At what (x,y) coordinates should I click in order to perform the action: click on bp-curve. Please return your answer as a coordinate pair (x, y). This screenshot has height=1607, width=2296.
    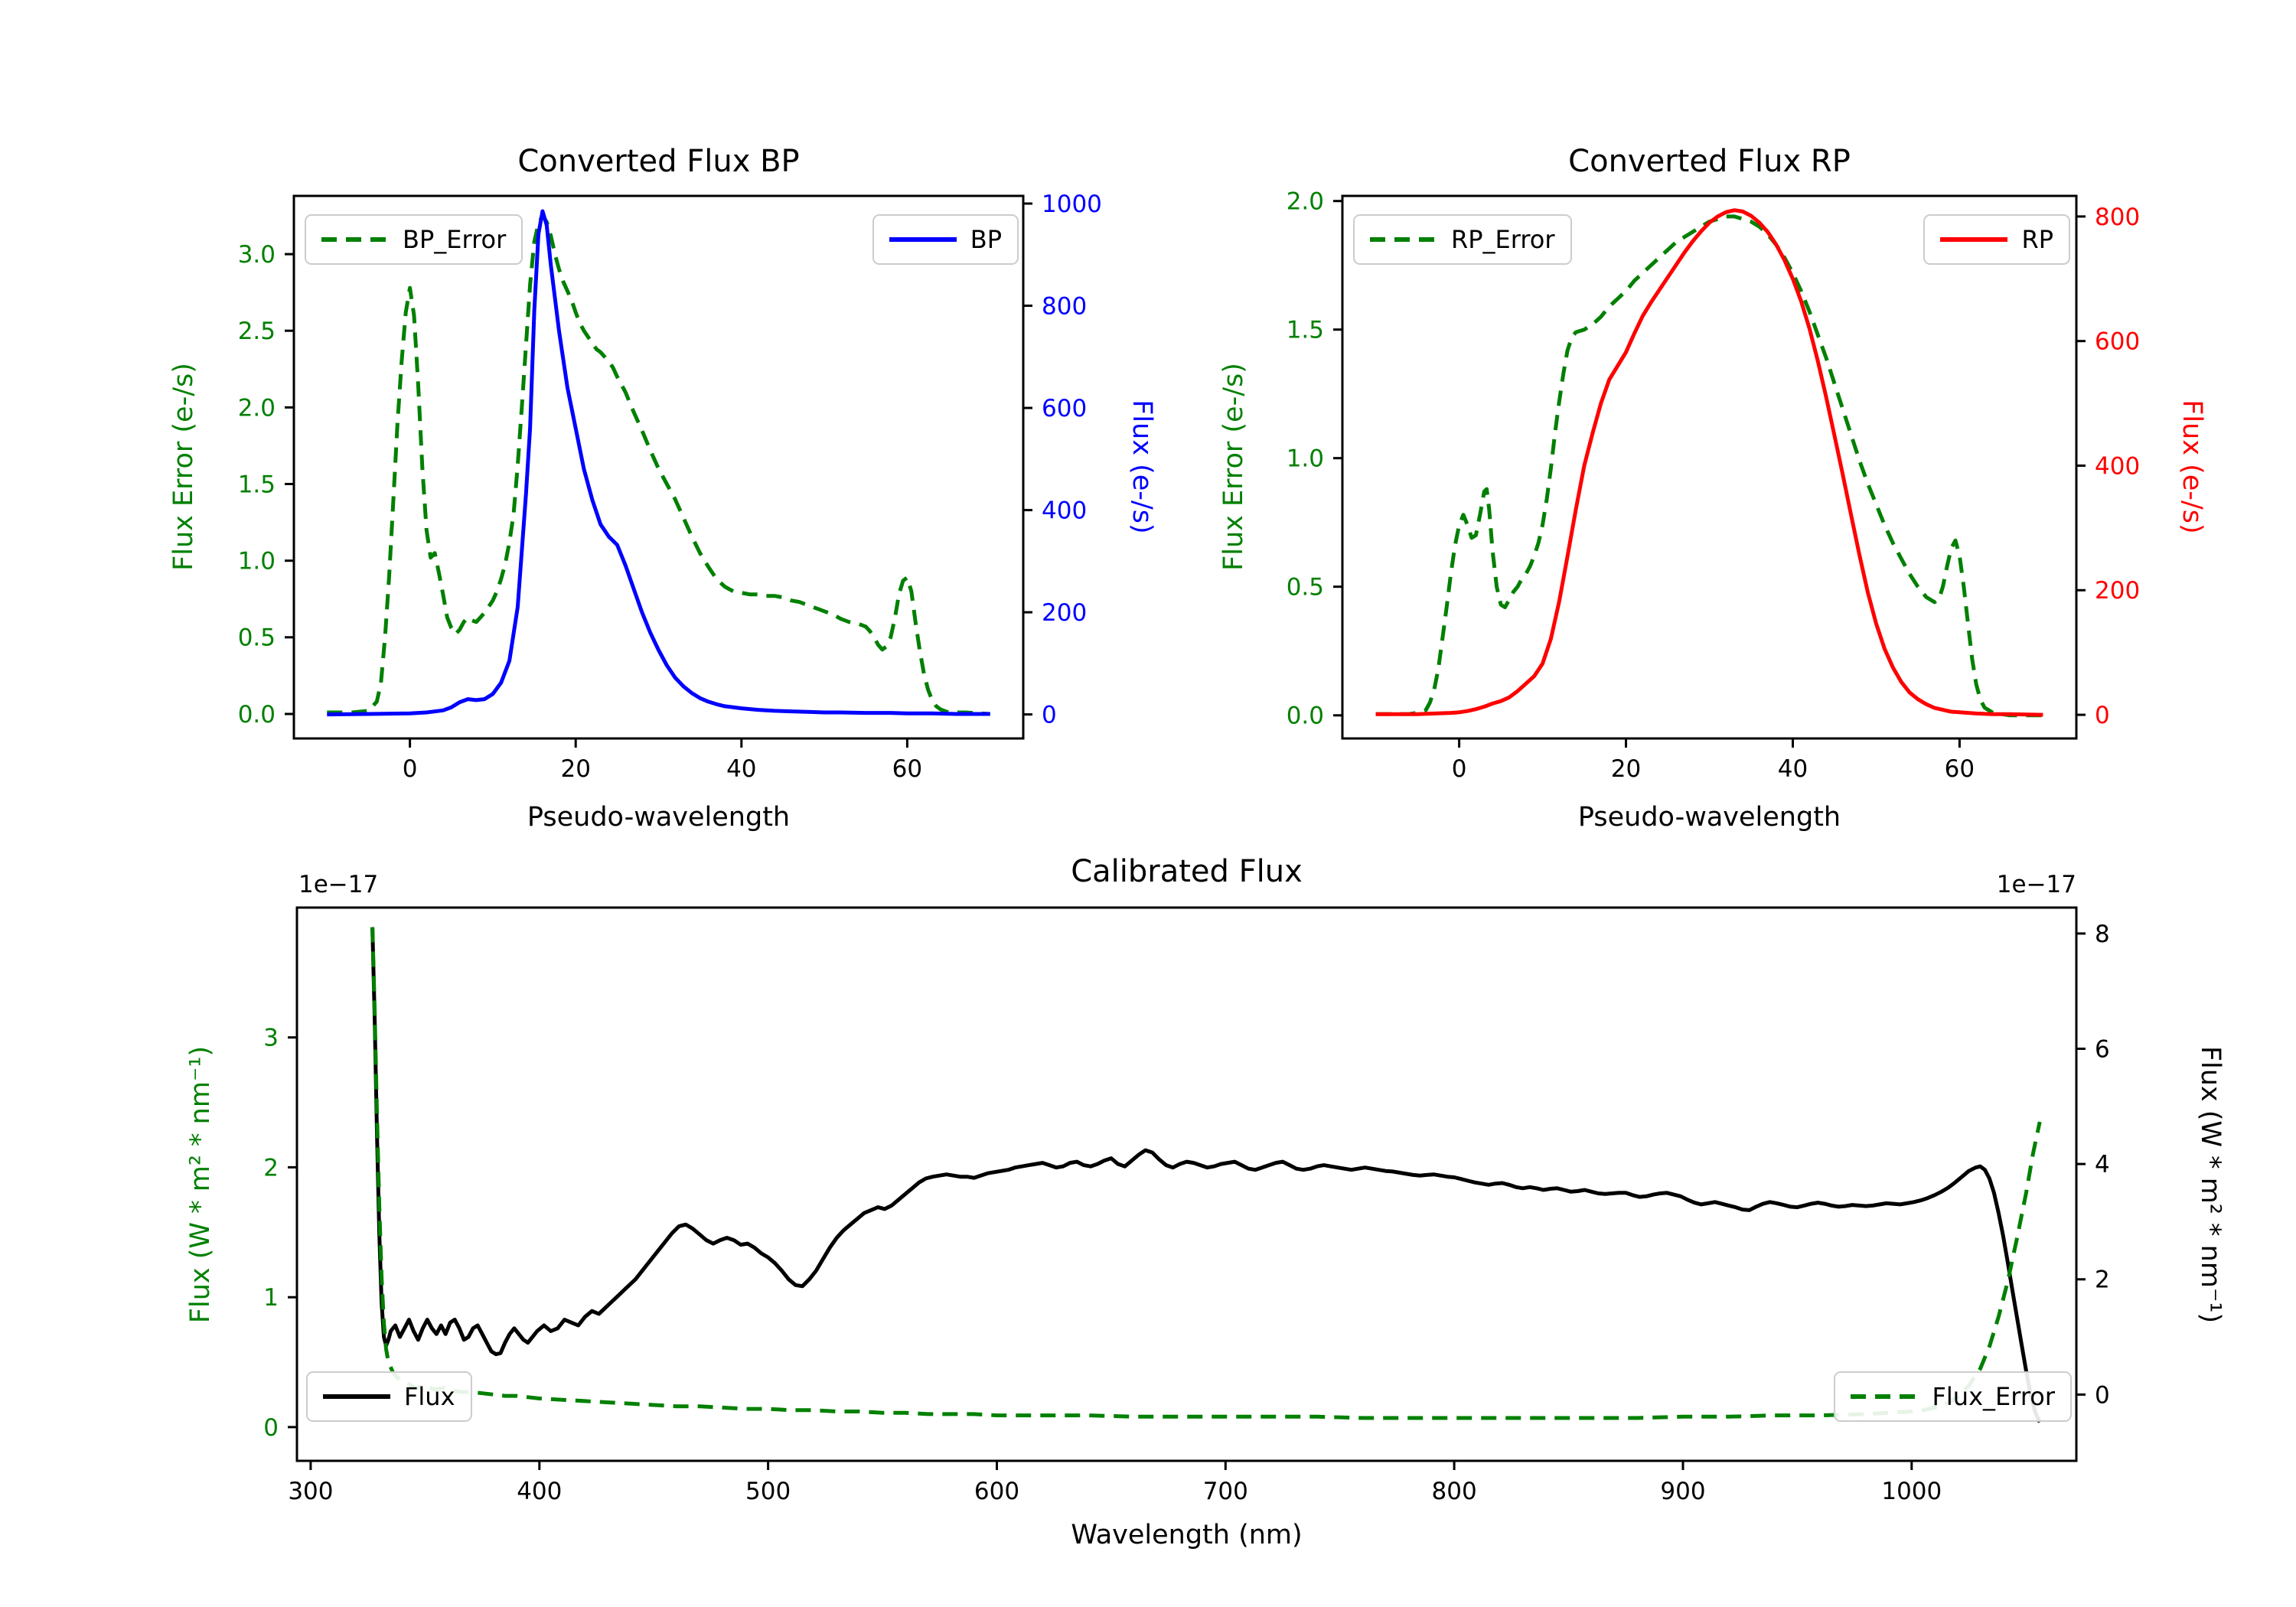
    Looking at the image, I should click on (658, 463).